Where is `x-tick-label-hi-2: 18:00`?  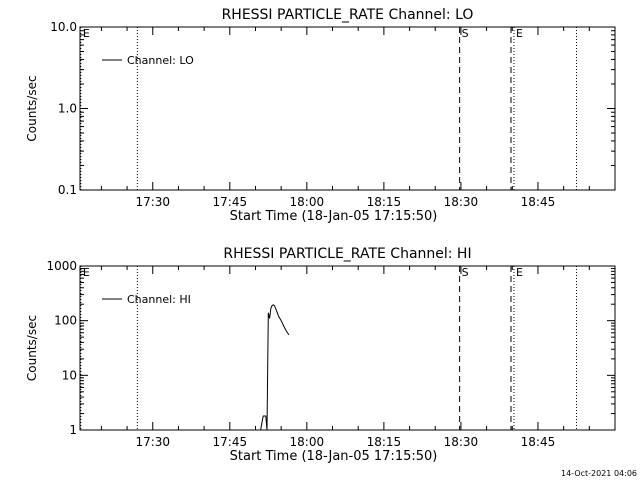
x-tick-label-hi-2: 18:00 is located at coordinates (307, 442).